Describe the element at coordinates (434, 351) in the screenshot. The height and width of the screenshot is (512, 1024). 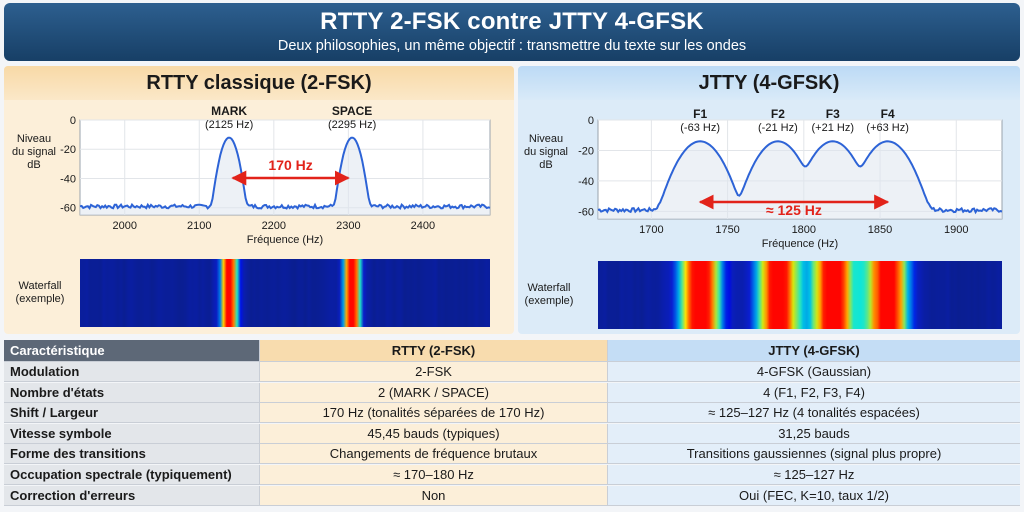
I see `table-header-cell: RTTY (2-FSK)` at that location.